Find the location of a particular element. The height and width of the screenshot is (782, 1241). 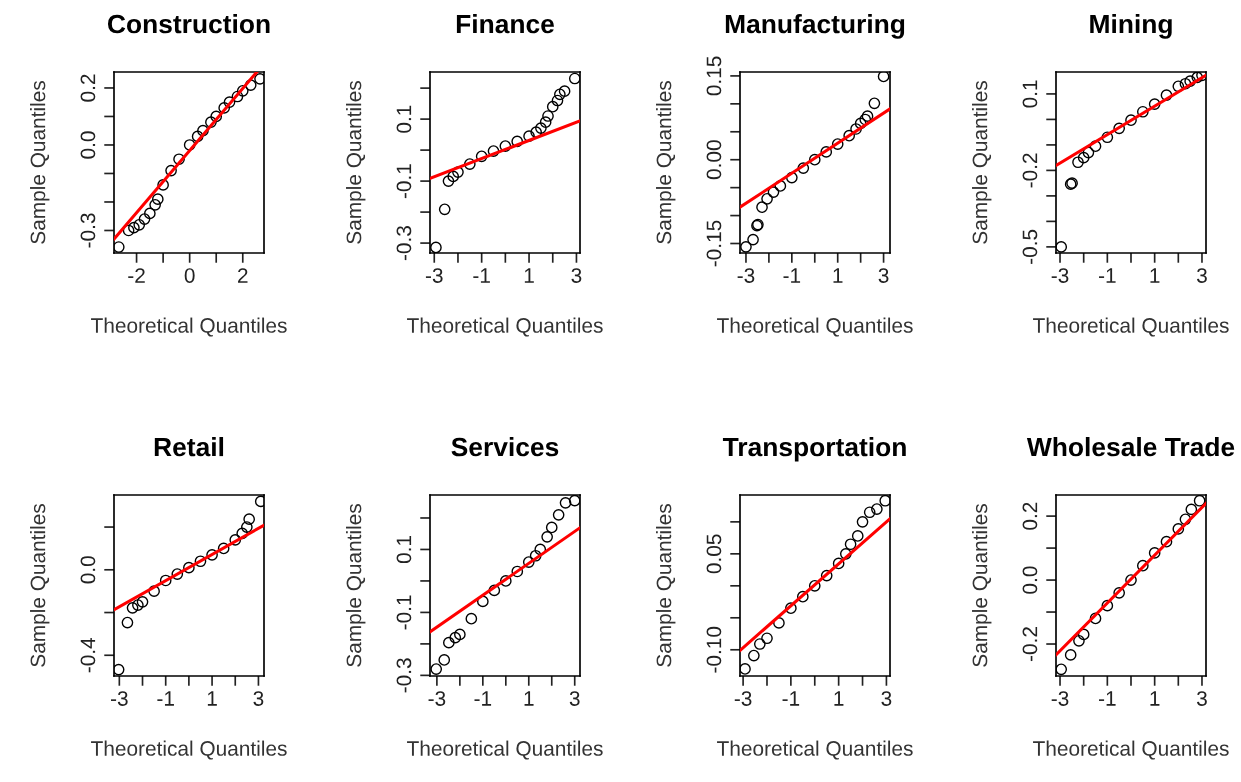

chart-title: Services is located at coordinates (505, 446).